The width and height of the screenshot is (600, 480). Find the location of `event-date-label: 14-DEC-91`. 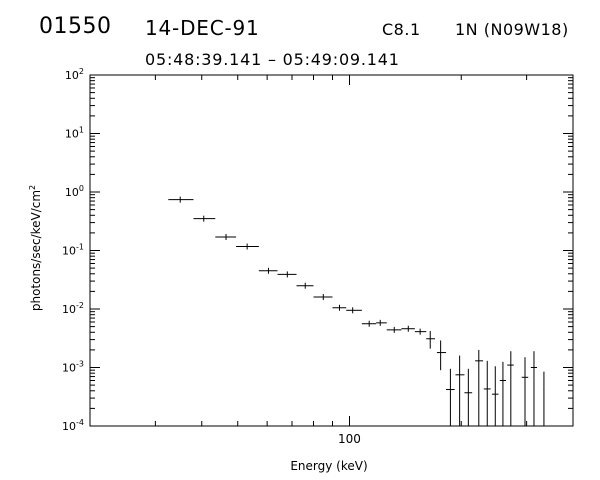

event-date-label: 14-DEC-91 is located at coordinates (202, 28).